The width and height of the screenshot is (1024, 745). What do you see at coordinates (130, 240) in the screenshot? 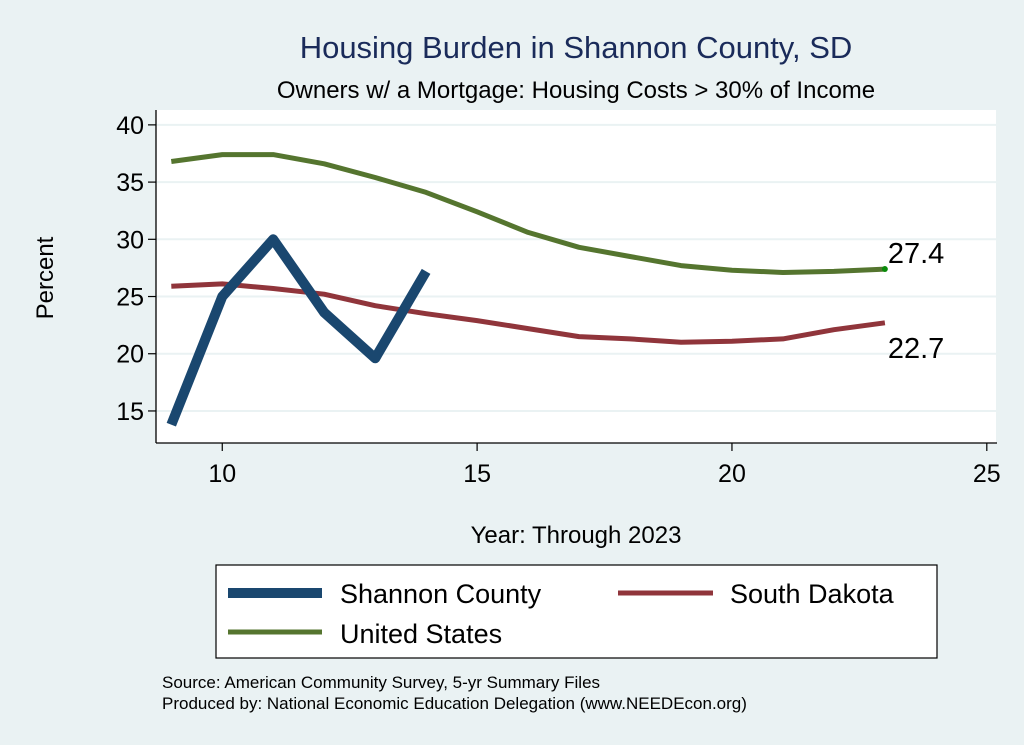
I see `y-tick-label: 30` at bounding box center [130, 240].